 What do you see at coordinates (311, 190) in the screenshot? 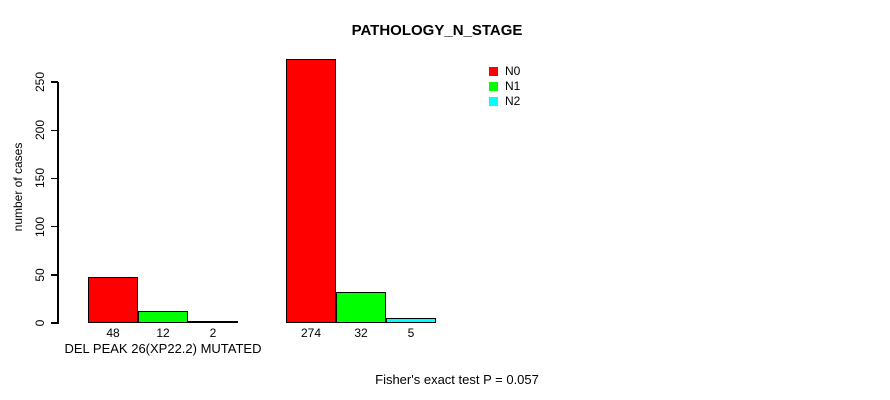
I see `bar-n0-group2` at bounding box center [311, 190].